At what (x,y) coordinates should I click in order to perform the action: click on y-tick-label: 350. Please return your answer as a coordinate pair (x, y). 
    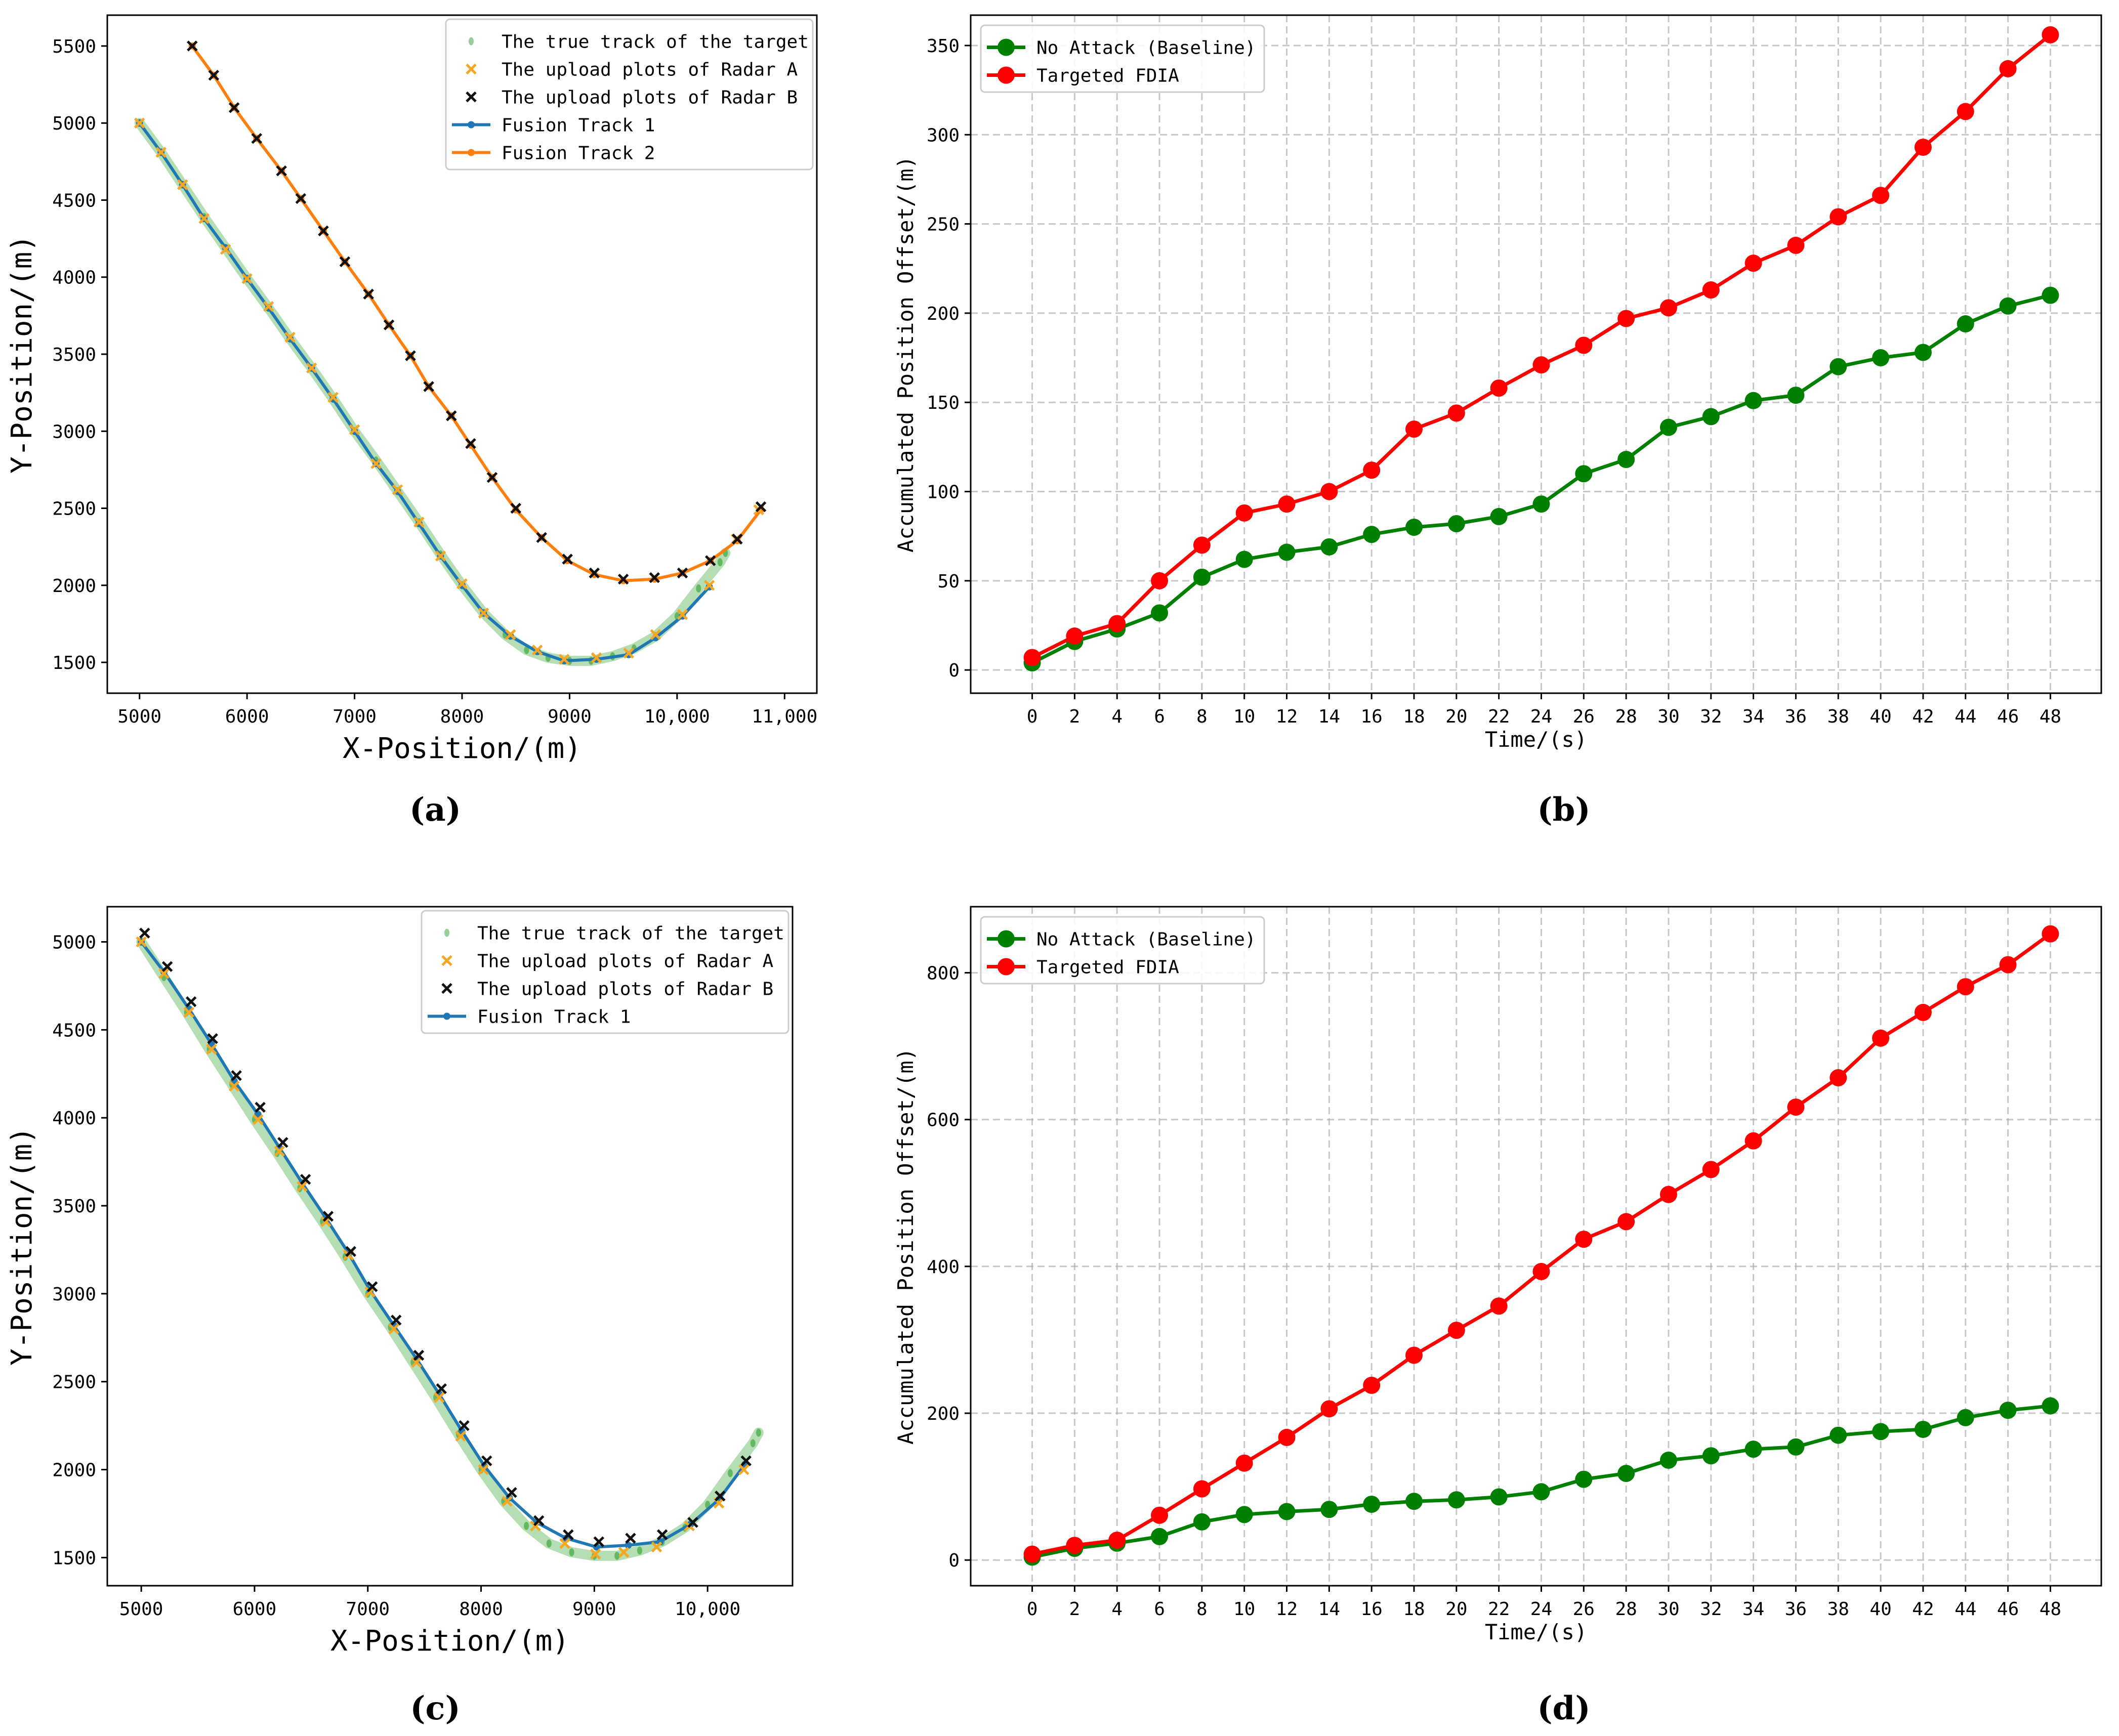
    Looking at the image, I should click on (944, 46).